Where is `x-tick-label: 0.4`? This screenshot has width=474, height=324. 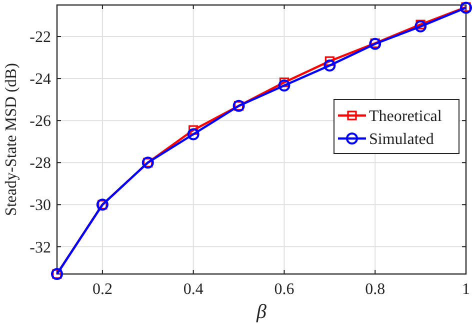
x-tick-label: 0.4 is located at coordinates (193, 289).